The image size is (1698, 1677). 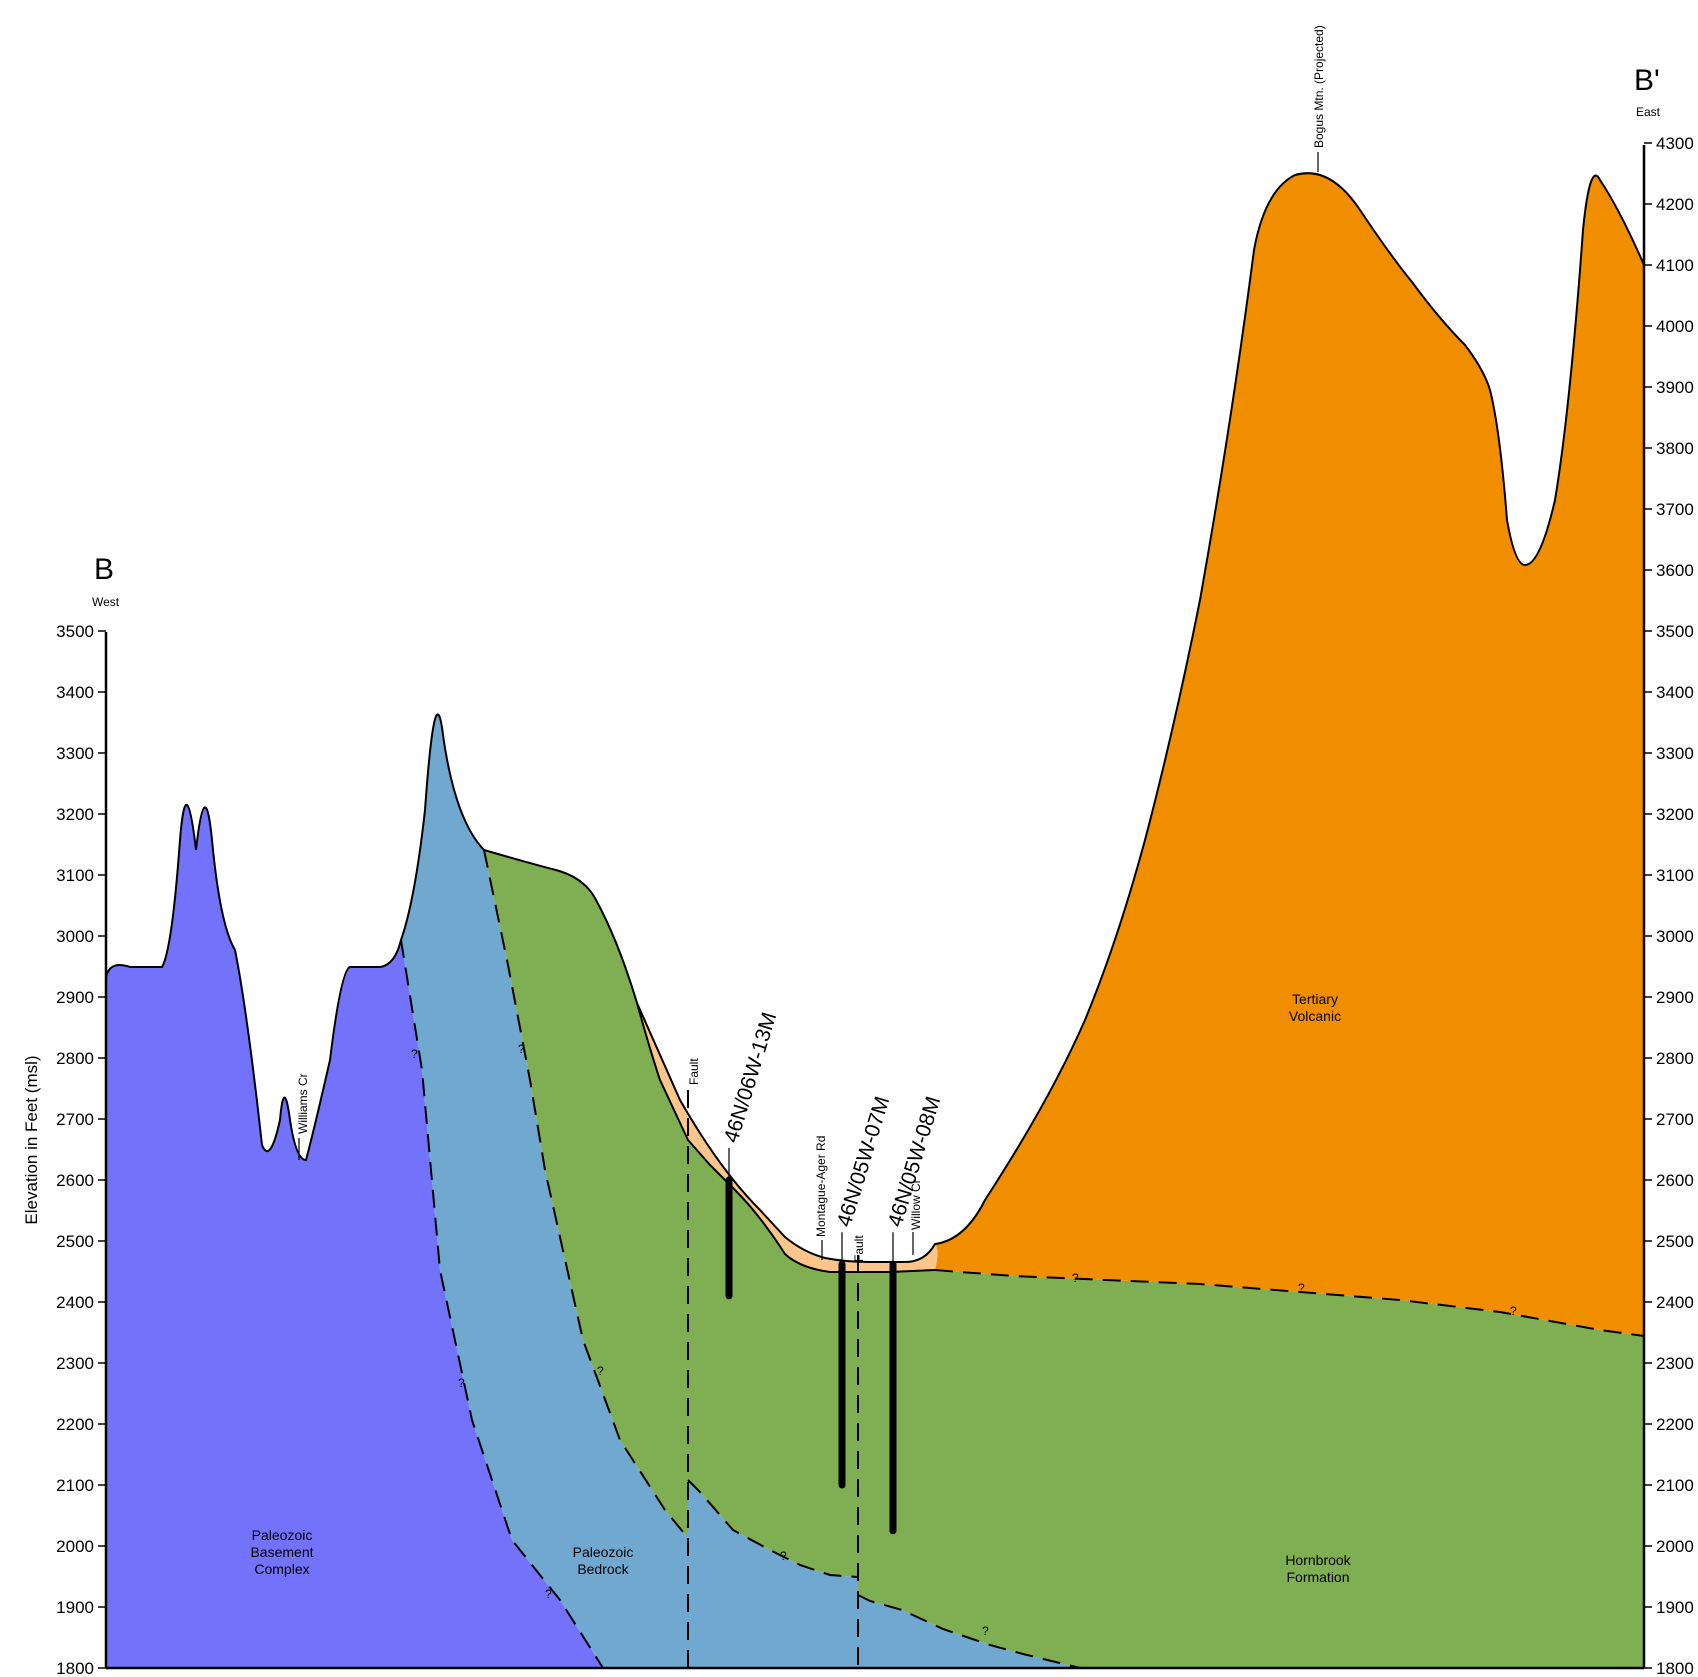 I want to click on axis-tick-label: 4300, so click(x=1675, y=143).